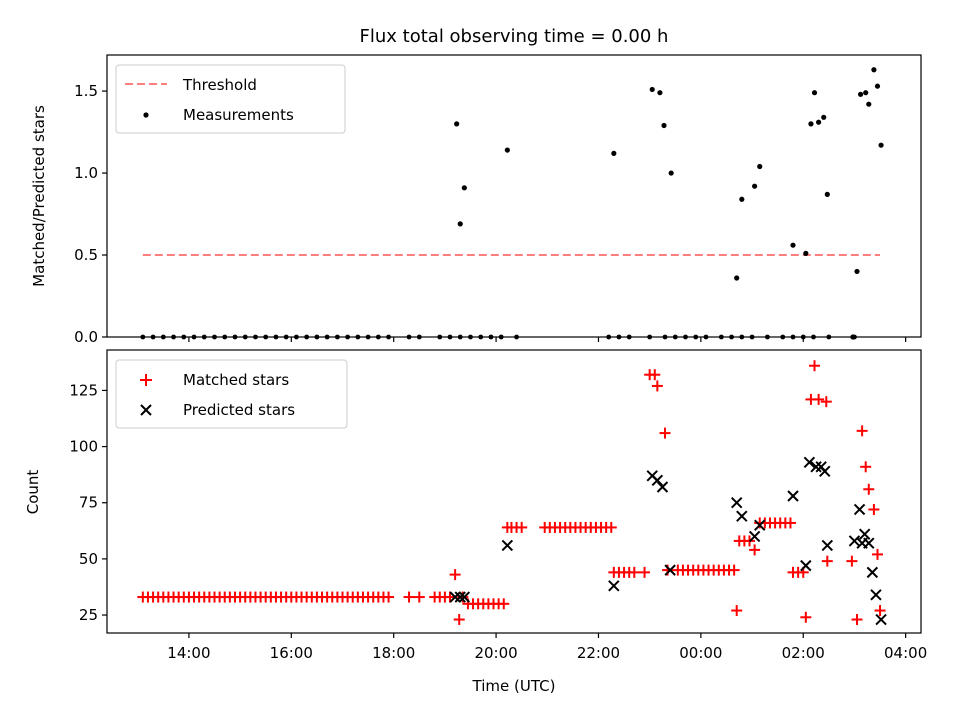 This screenshot has height=720, width=960. Describe the element at coordinates (230, 99) in the screenshot. I see `top-legend: Threshold Measurements` at that location.